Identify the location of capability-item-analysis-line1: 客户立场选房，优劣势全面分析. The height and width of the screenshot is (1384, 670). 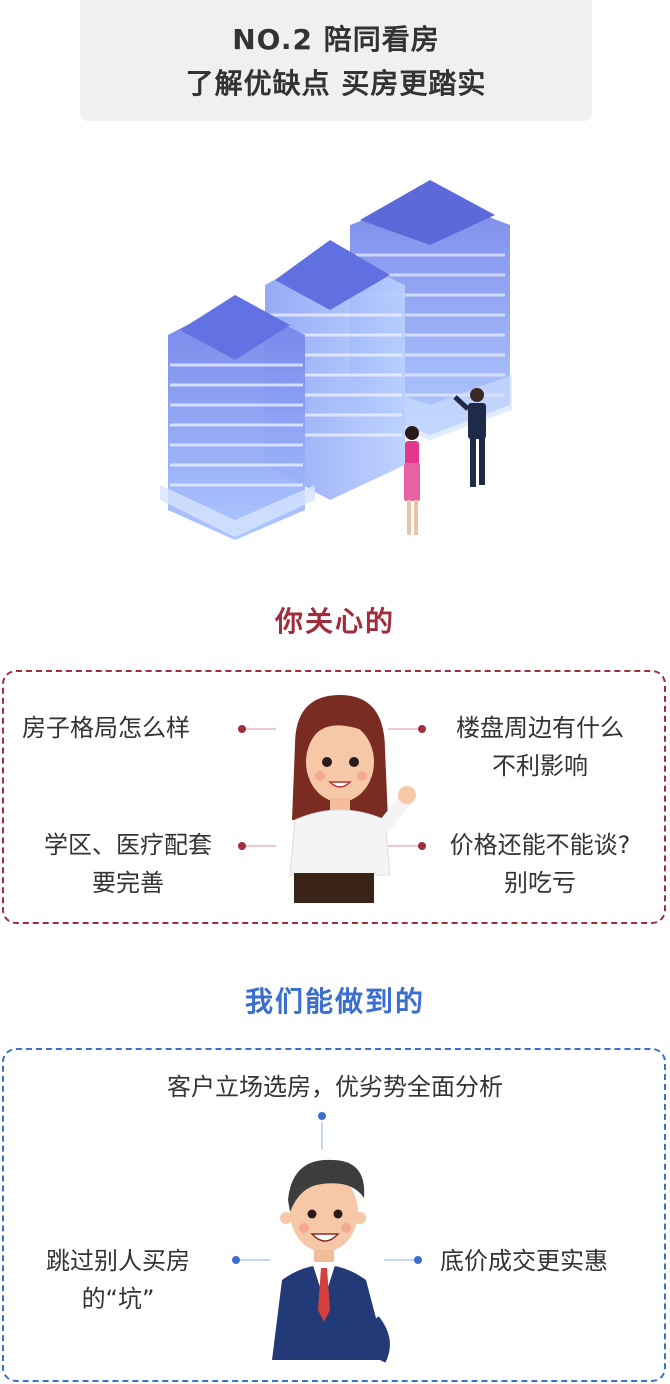
(335, 1087).